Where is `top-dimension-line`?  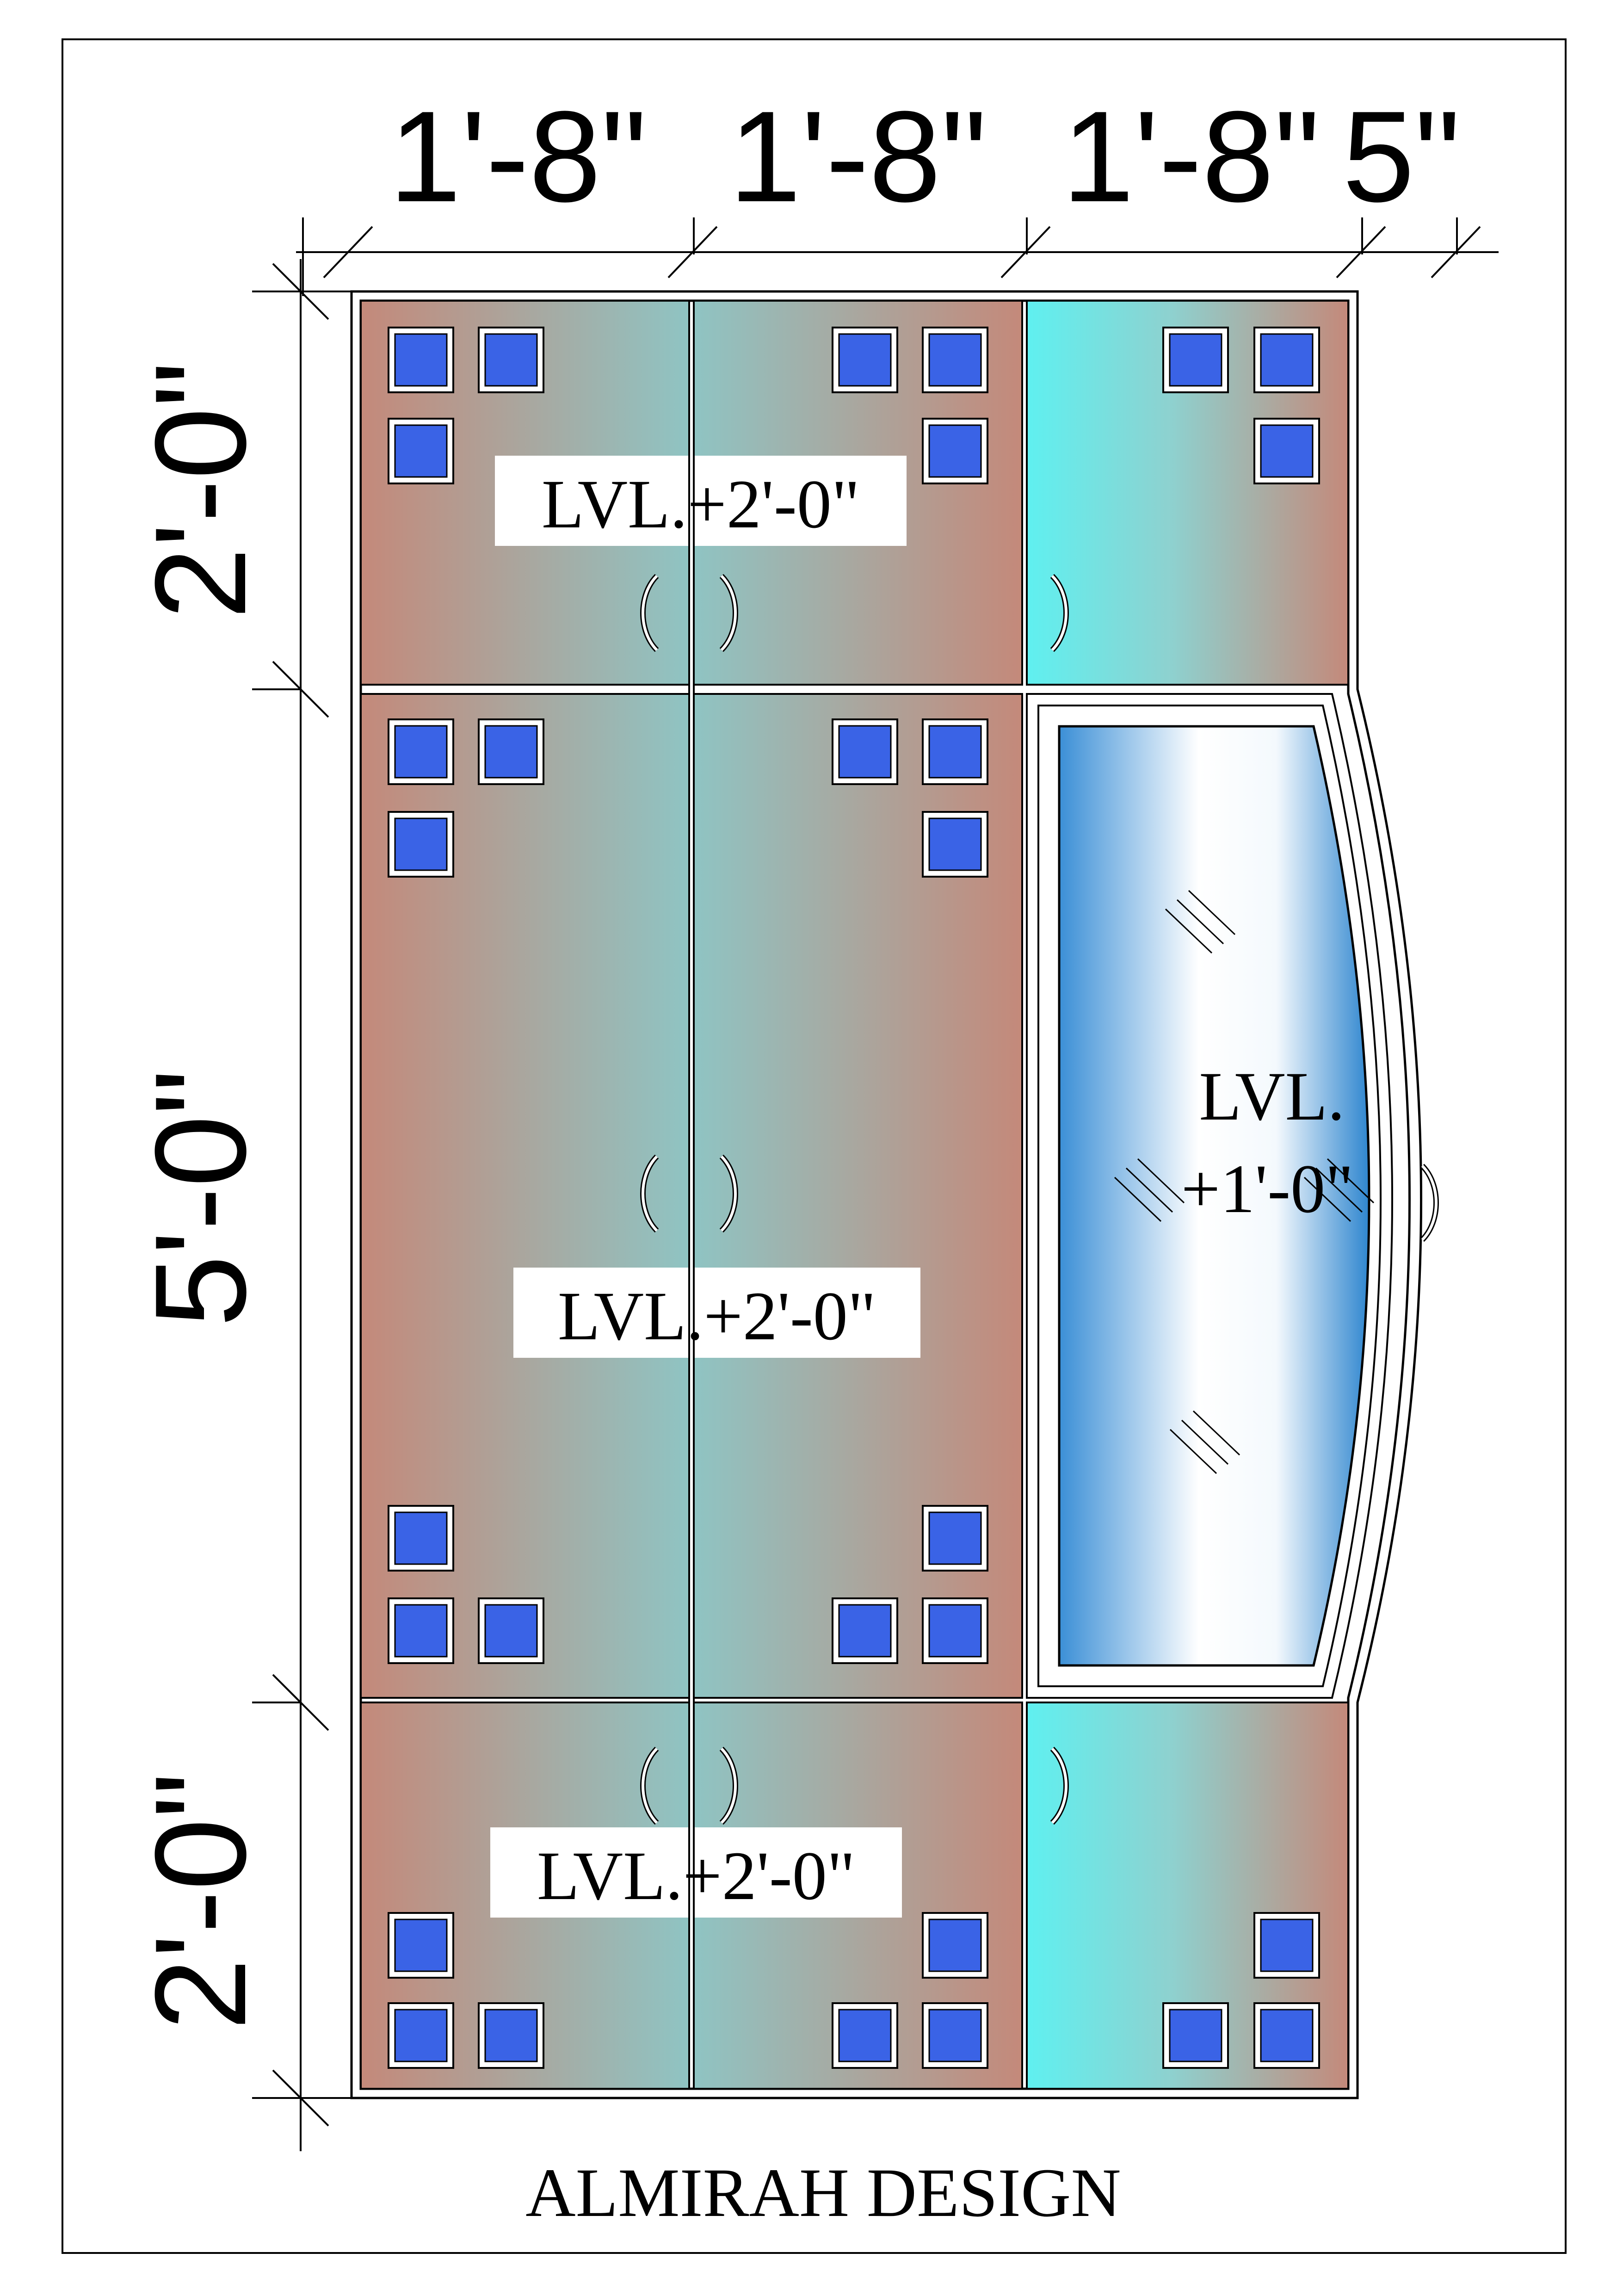 top-dimension-line is located at coordinates (897, 256).